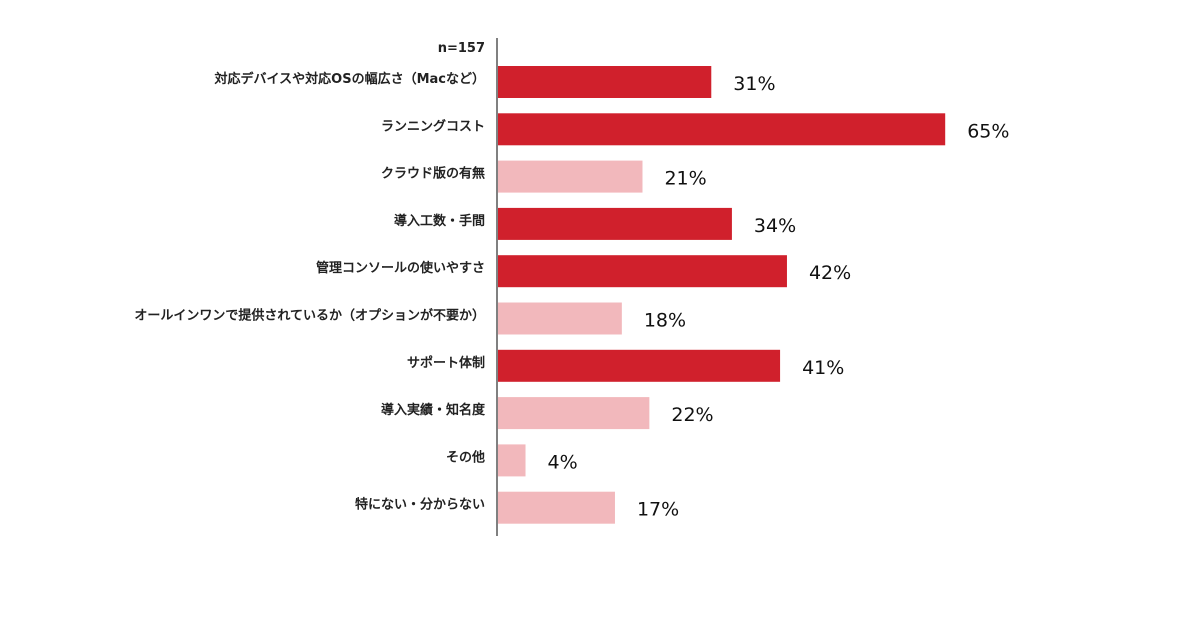  Describe the element at coordinates (433, 410) in the screenshot. I see `category-label-7: 導入実績・知名度` at that location.